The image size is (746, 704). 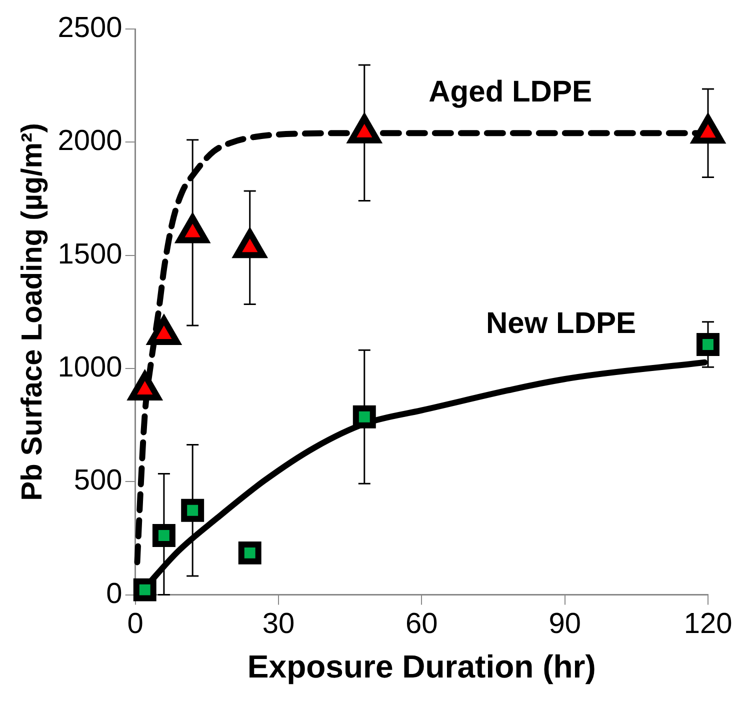 I want to click on x-tick-label: 90, so click(x=564, y=624).